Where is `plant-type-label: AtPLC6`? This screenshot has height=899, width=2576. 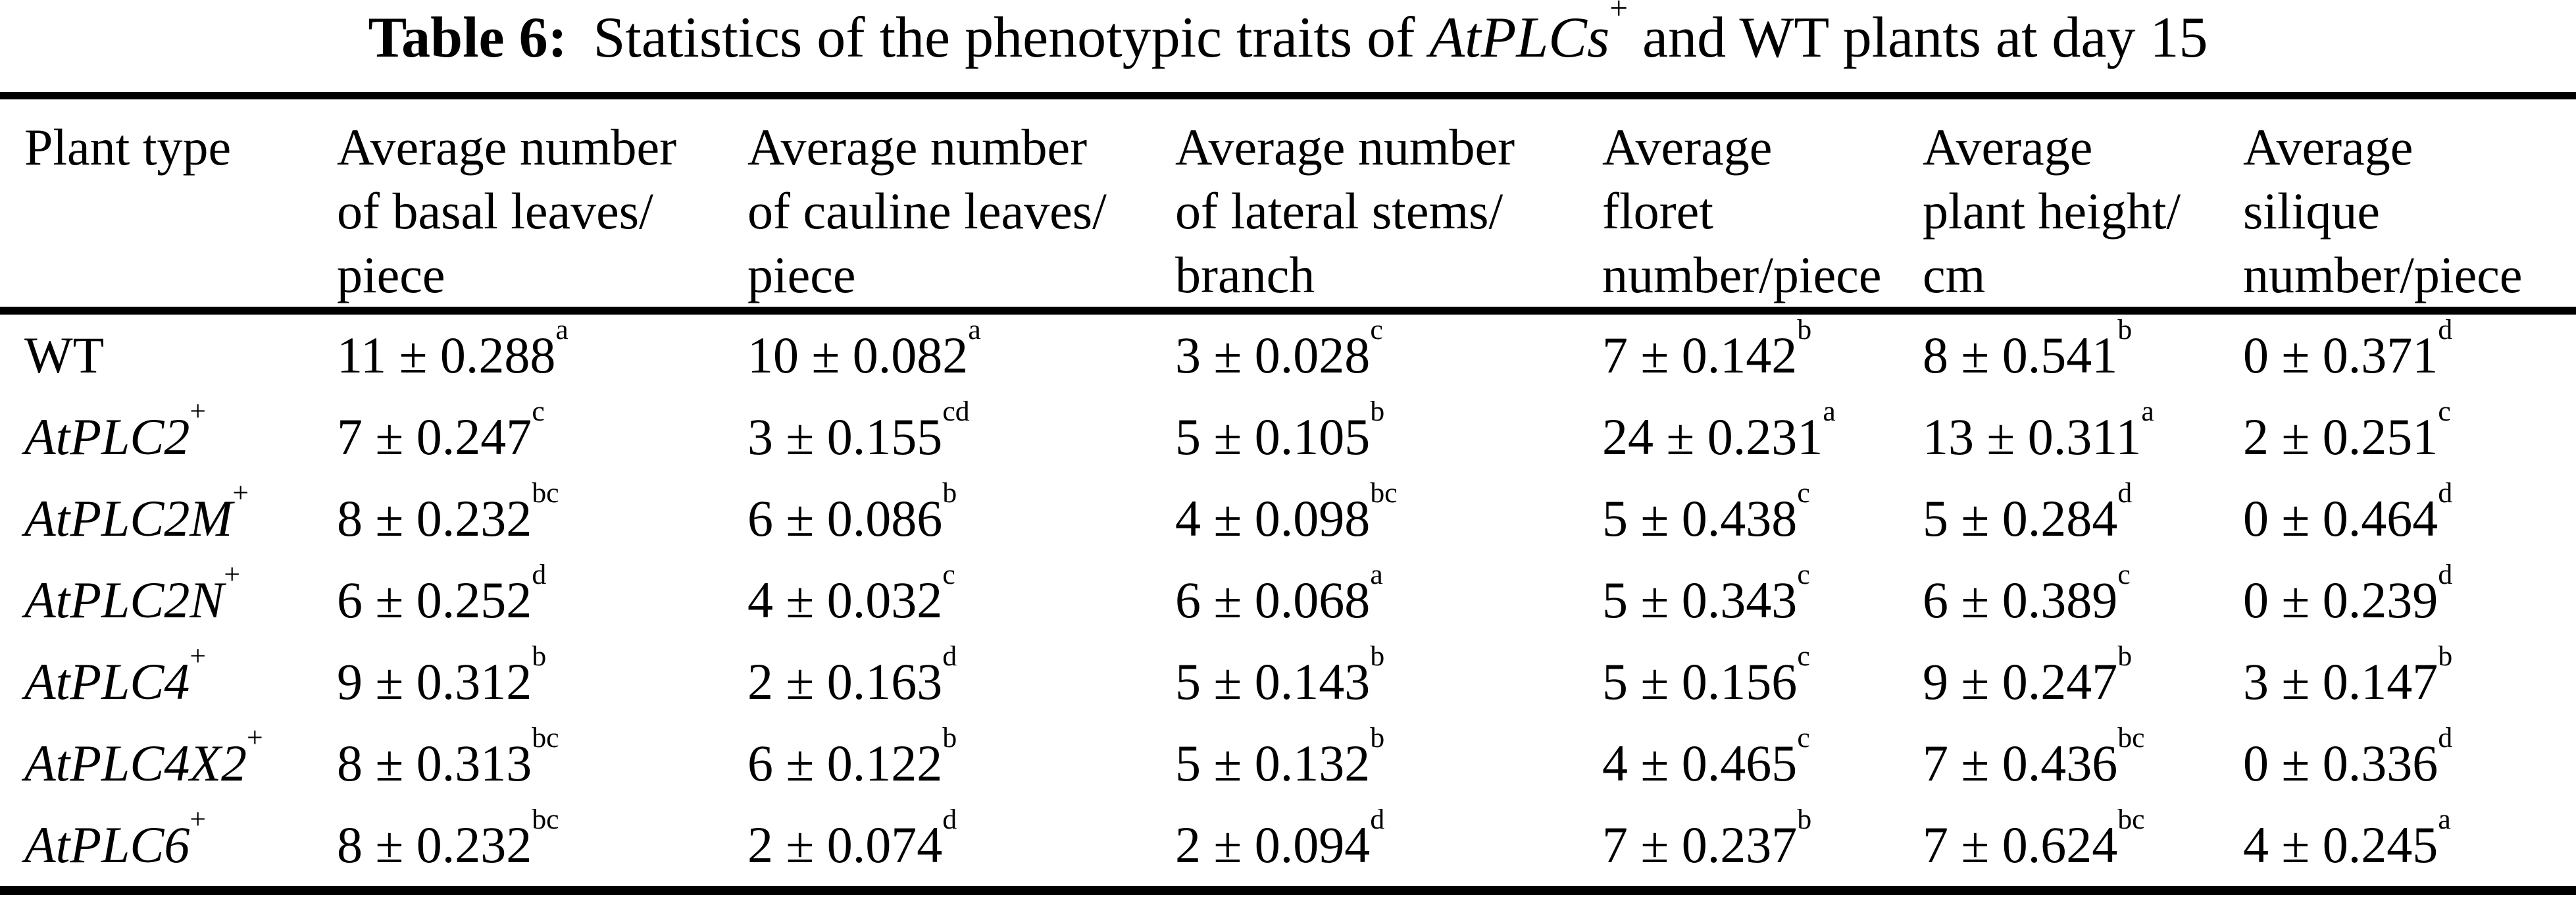 plant-type-label: AtPLC6 is located at coordinates (107, 844).